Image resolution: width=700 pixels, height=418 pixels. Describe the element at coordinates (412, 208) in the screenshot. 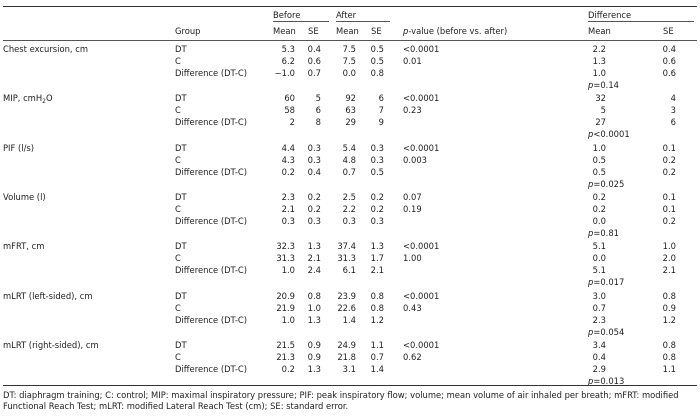

I see `p-value-cell: 0.19` at that location.